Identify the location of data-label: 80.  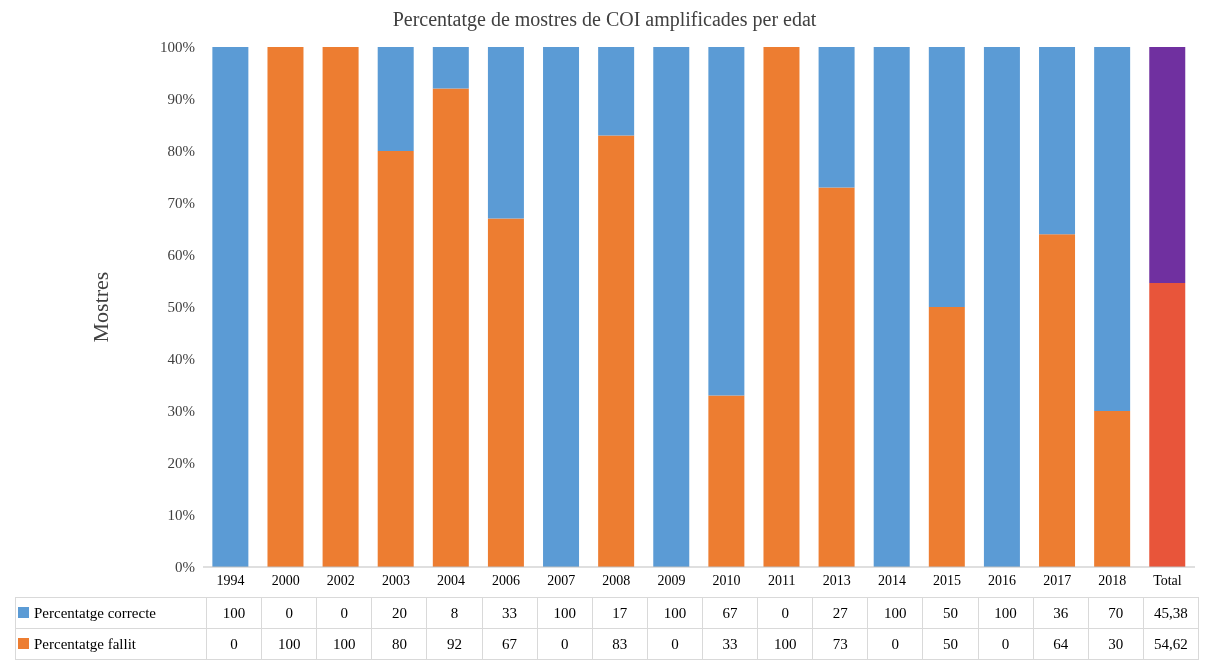
(399, 644).